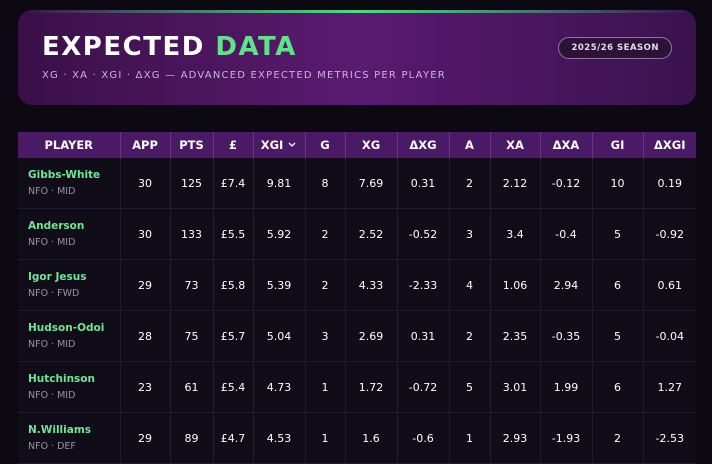 This screenshot has width=712, height=464. I want to click on stat-cell: -0.4, so click(565, 234).